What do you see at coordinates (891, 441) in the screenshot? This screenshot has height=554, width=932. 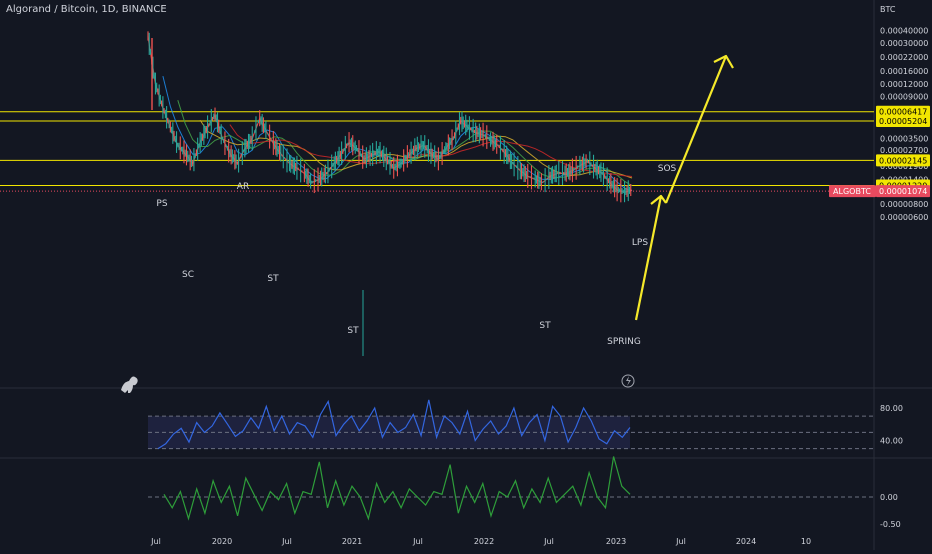 I see `rsi-axis-tick: 40.00` at bounding box center [891, 441].